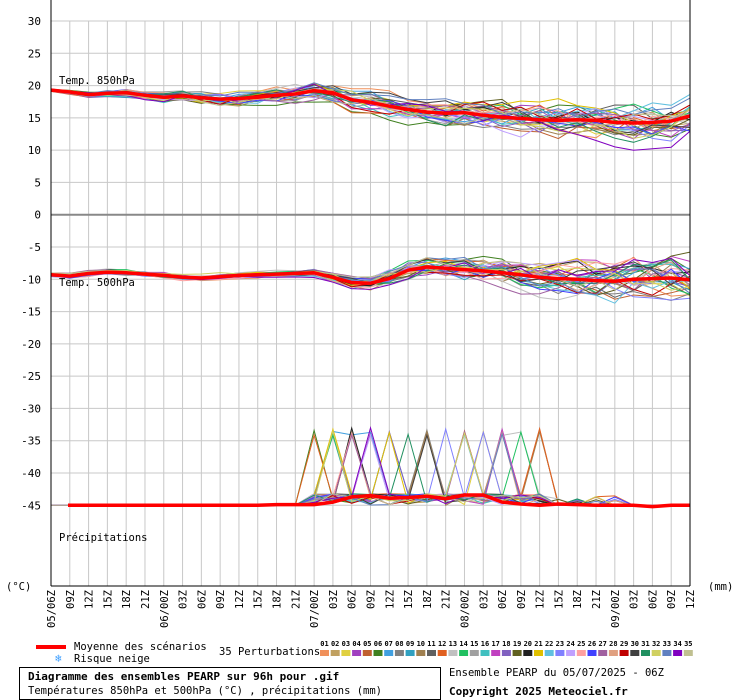  What do you see at coordinates (645, 644) in the screenshot?
I see `perturbation-number: 31` at bounding box center [645, 644].